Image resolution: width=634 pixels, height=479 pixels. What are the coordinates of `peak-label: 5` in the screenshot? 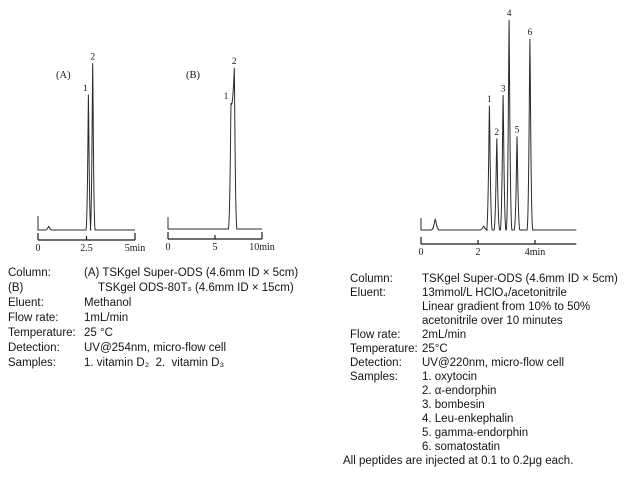 It's located at (517, 131).